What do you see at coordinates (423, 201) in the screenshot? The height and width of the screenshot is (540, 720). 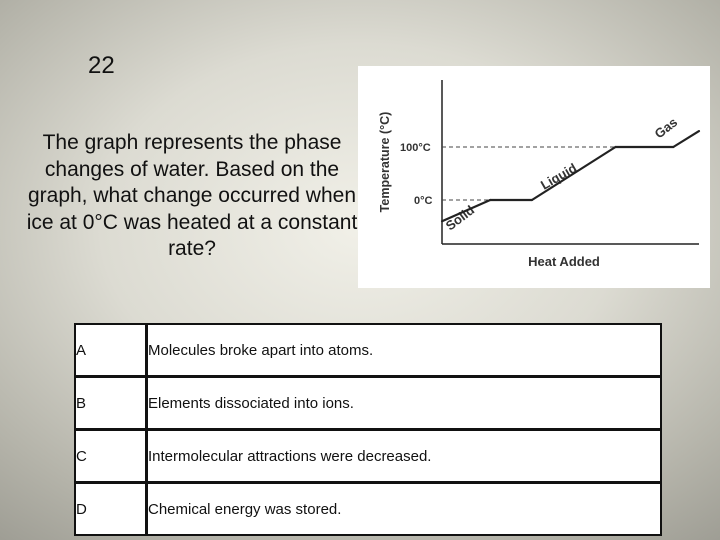 I see `y-tick-0: 0°C` at bounding box center [423, 201].